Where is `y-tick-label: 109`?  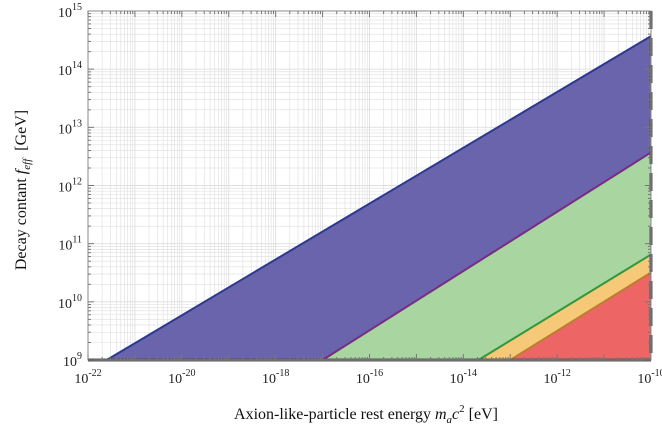 y-tick-label: 109 is located at coordinates (72, 360).